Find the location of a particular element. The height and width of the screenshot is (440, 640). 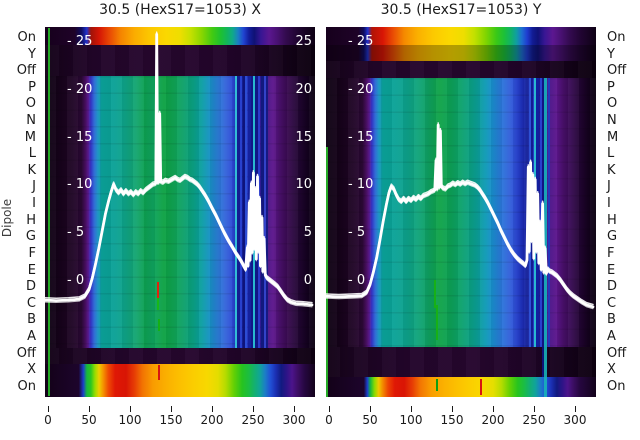

row-labels-left: On Y Off P O N M L K J I H G F E D C B A Off X On is located at coordinates (19, 212).